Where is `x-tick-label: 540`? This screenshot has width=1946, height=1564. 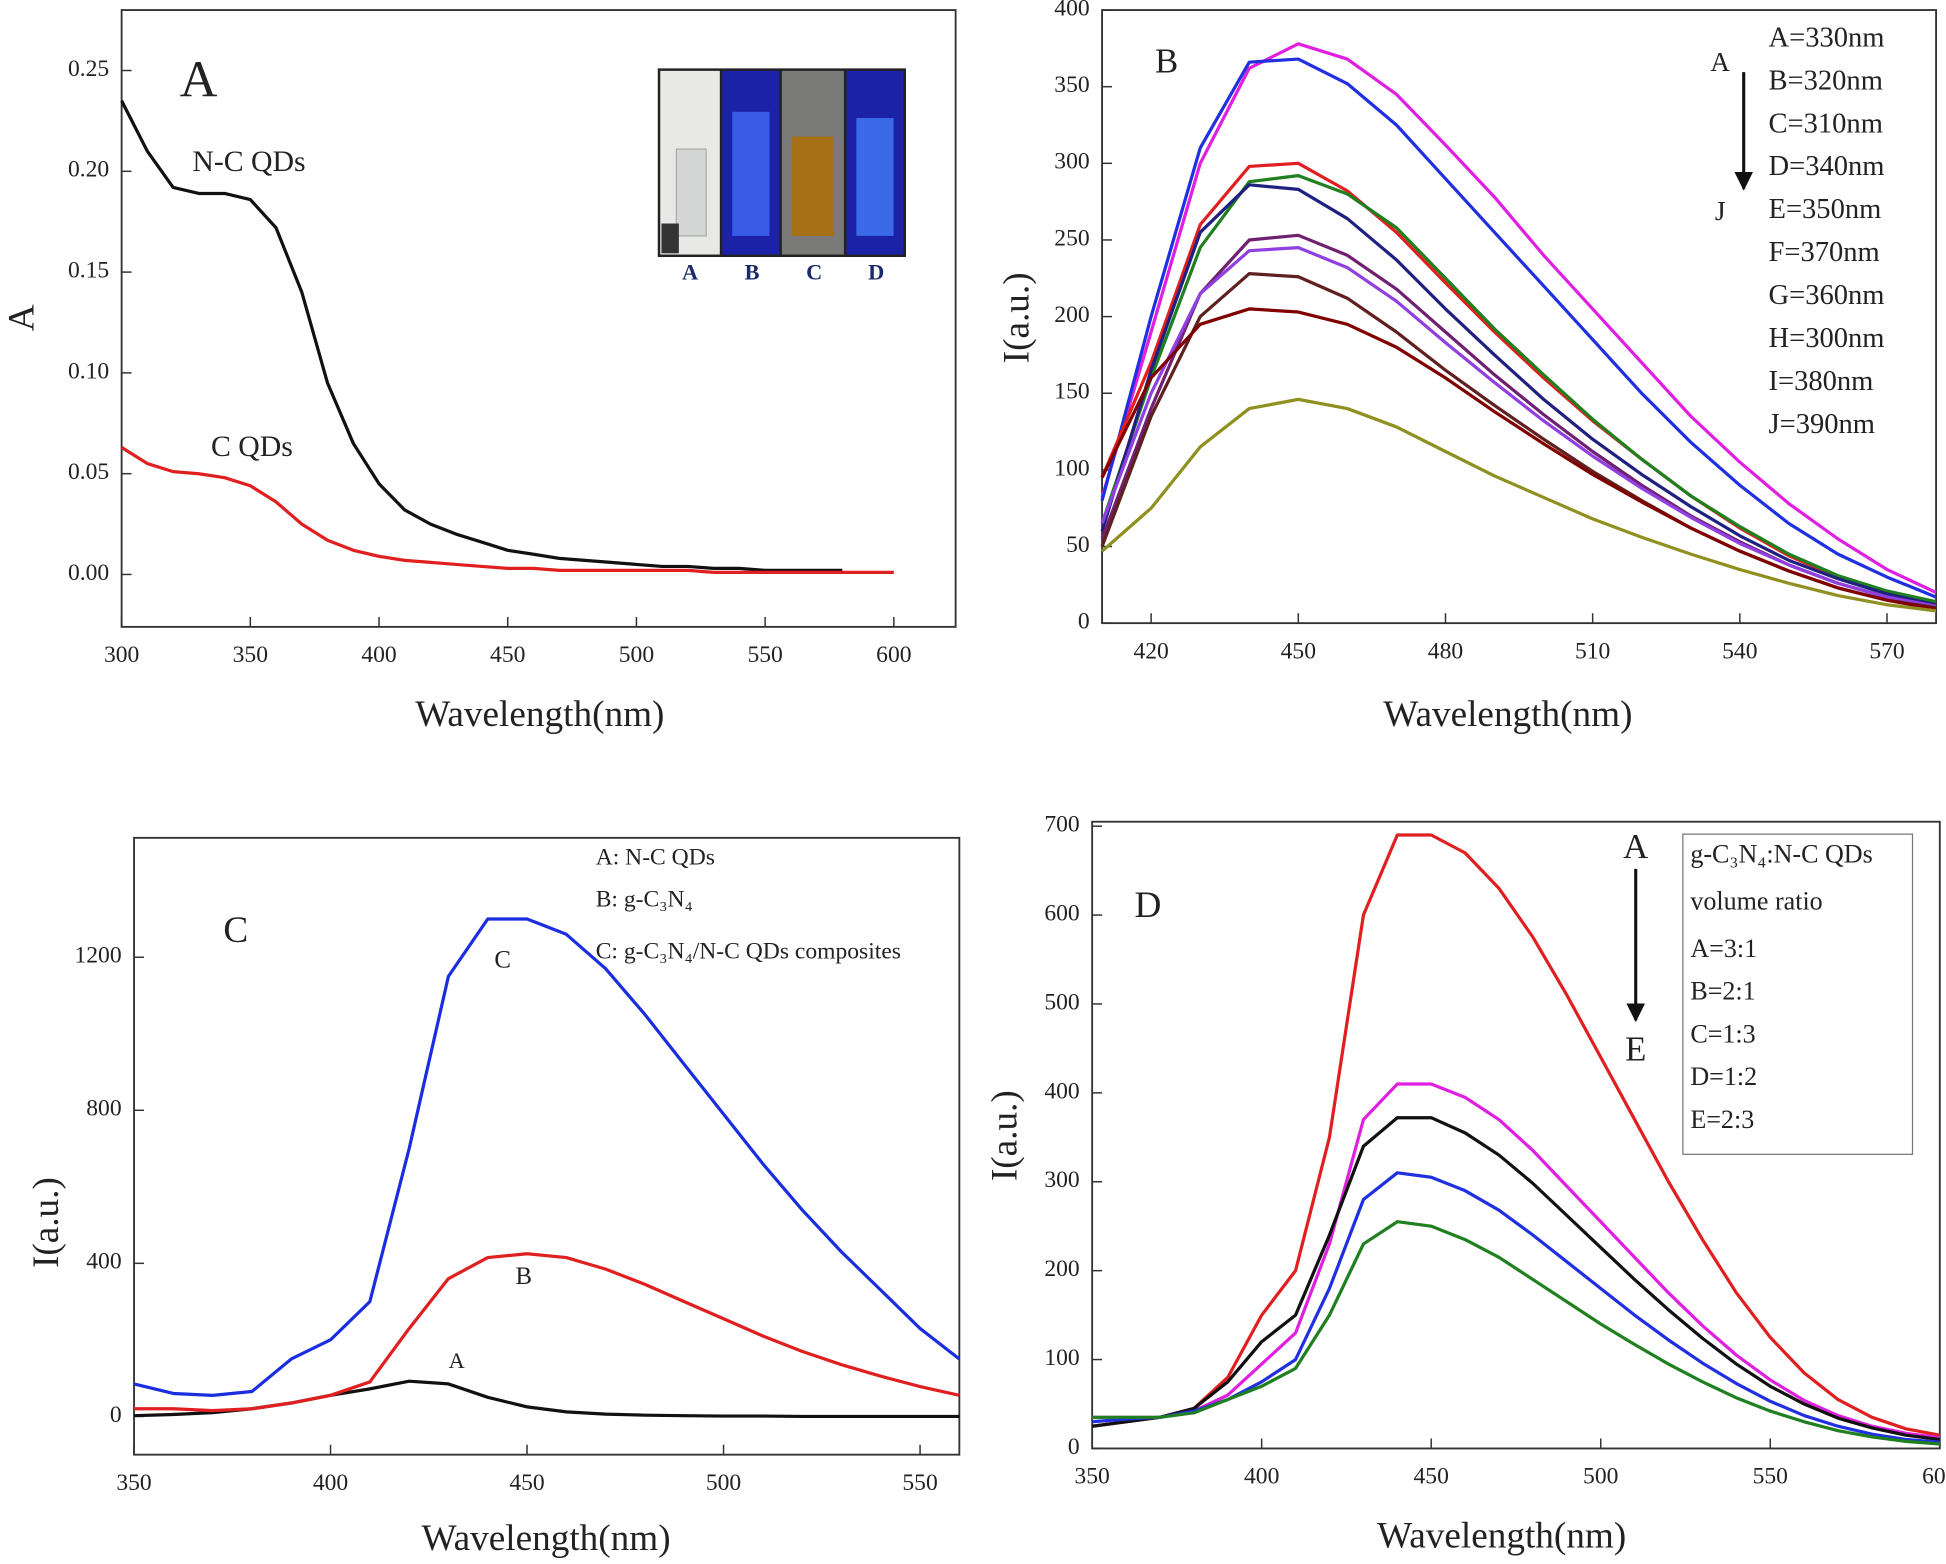 x-tick-label: 540 is located at coordinates (1739, 651).